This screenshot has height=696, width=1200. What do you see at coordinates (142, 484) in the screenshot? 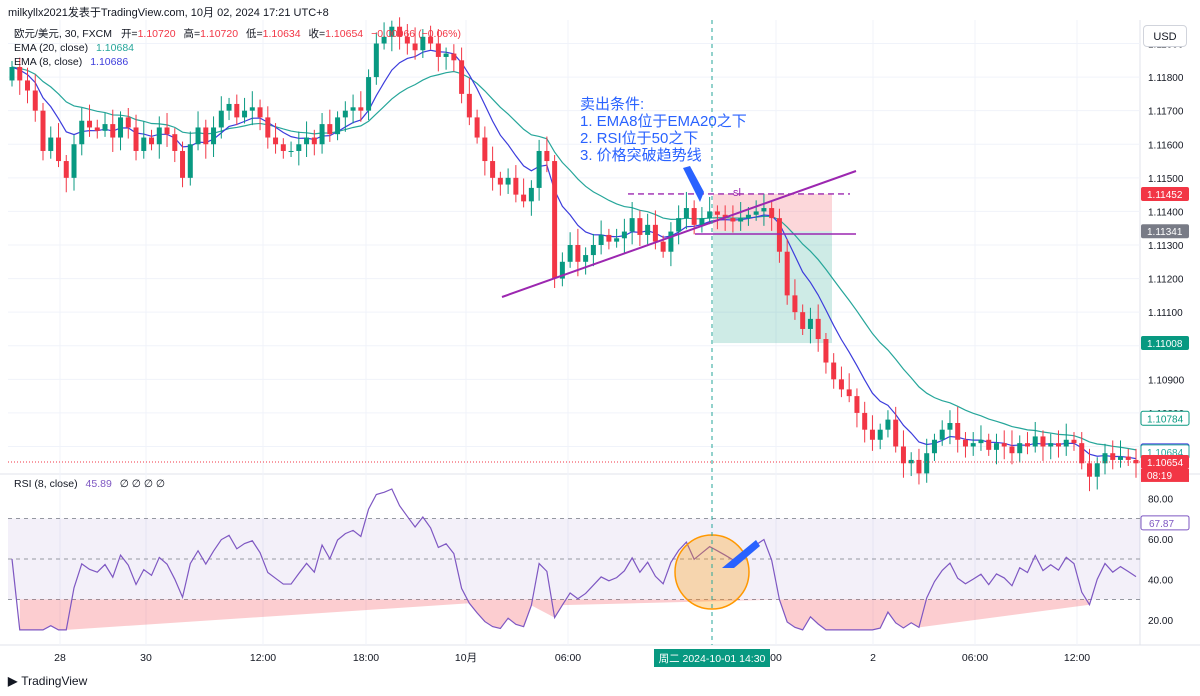
I see `rsi-extra: ∅ ∅ ∅ ∅` at bounding box center [142, 484].